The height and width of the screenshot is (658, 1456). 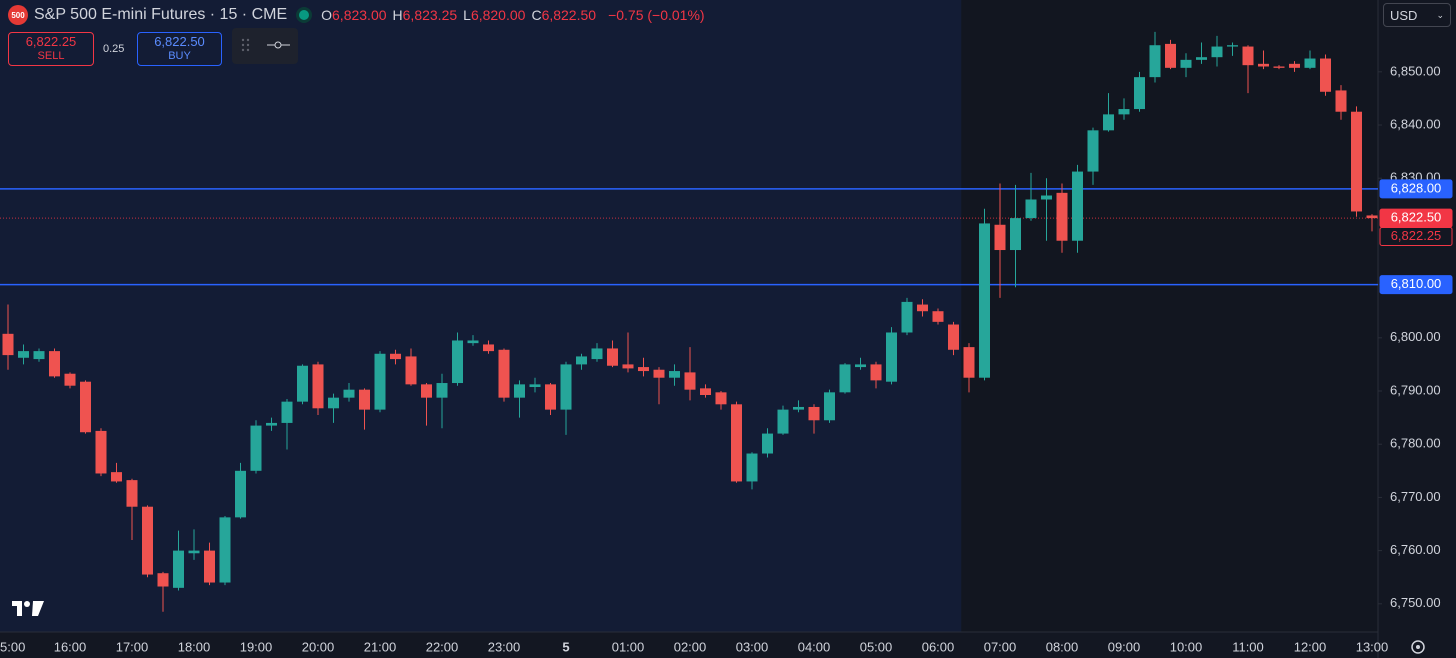 What do you see at coordinates (359, 15) in the screenshot?
I see `ohlc-value: 6,823.00` at bounding box center [359, 15].